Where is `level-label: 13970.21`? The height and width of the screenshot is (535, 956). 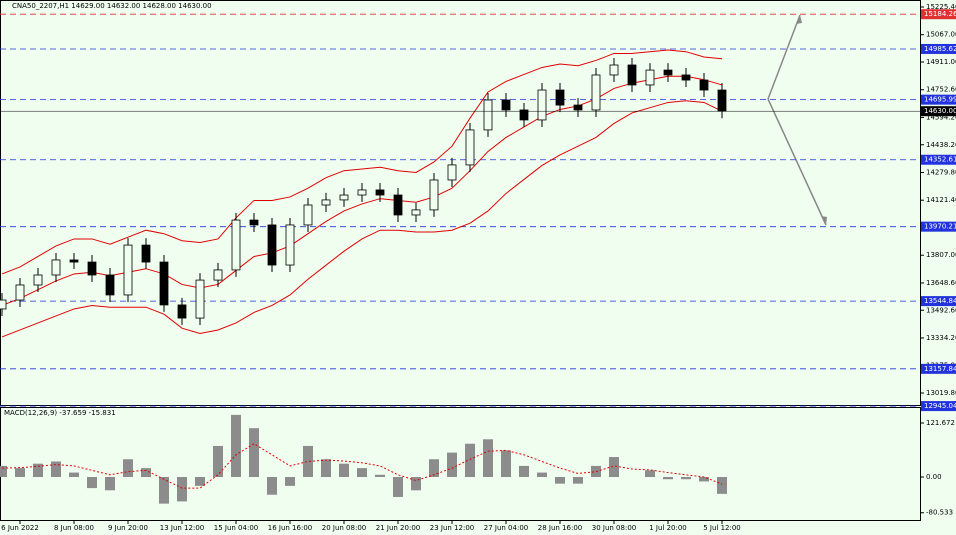
level-label: 13970.21 is located at coordinates (940, 227).